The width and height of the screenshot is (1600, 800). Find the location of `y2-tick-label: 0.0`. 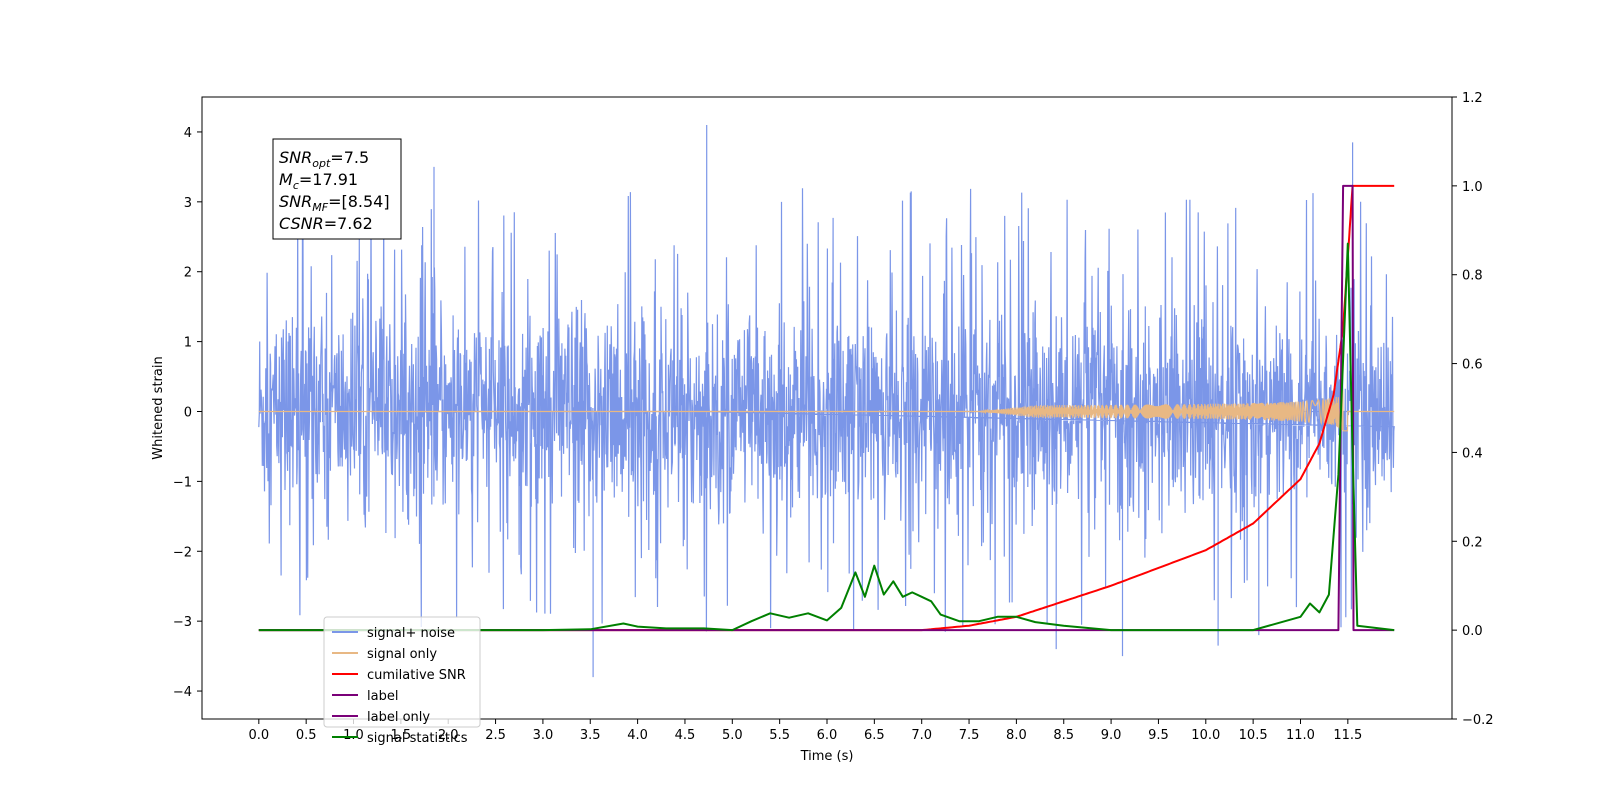

y2-tick-label: 0.0 is located at coordinates (1472, 631).